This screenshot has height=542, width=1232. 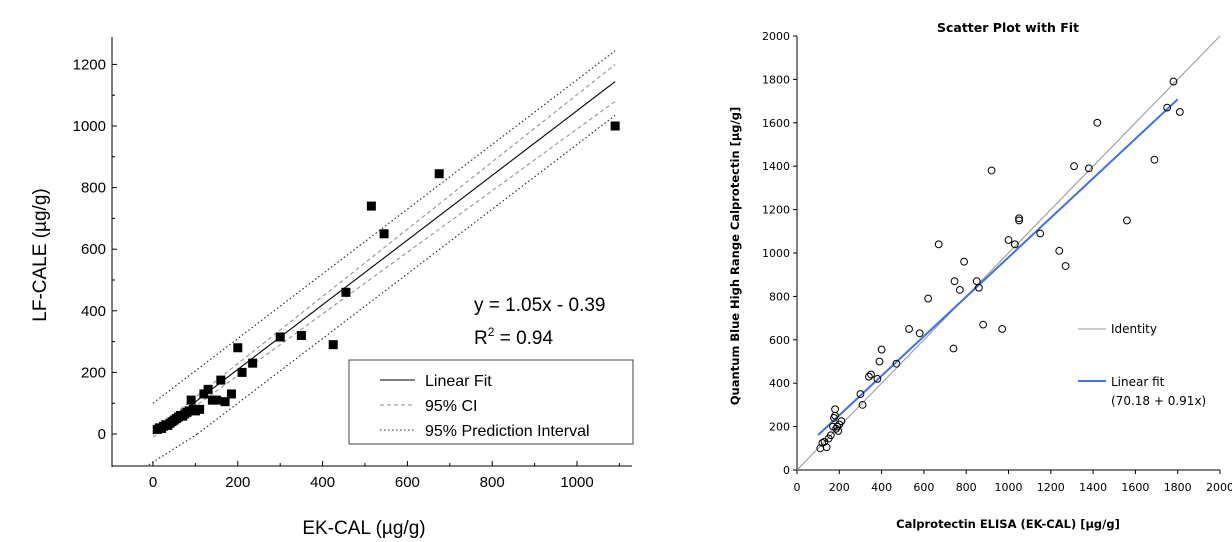 I want to click on legend-label-95-prediction-interval: 95% Prediction Interval, so click(x=507, y=431).